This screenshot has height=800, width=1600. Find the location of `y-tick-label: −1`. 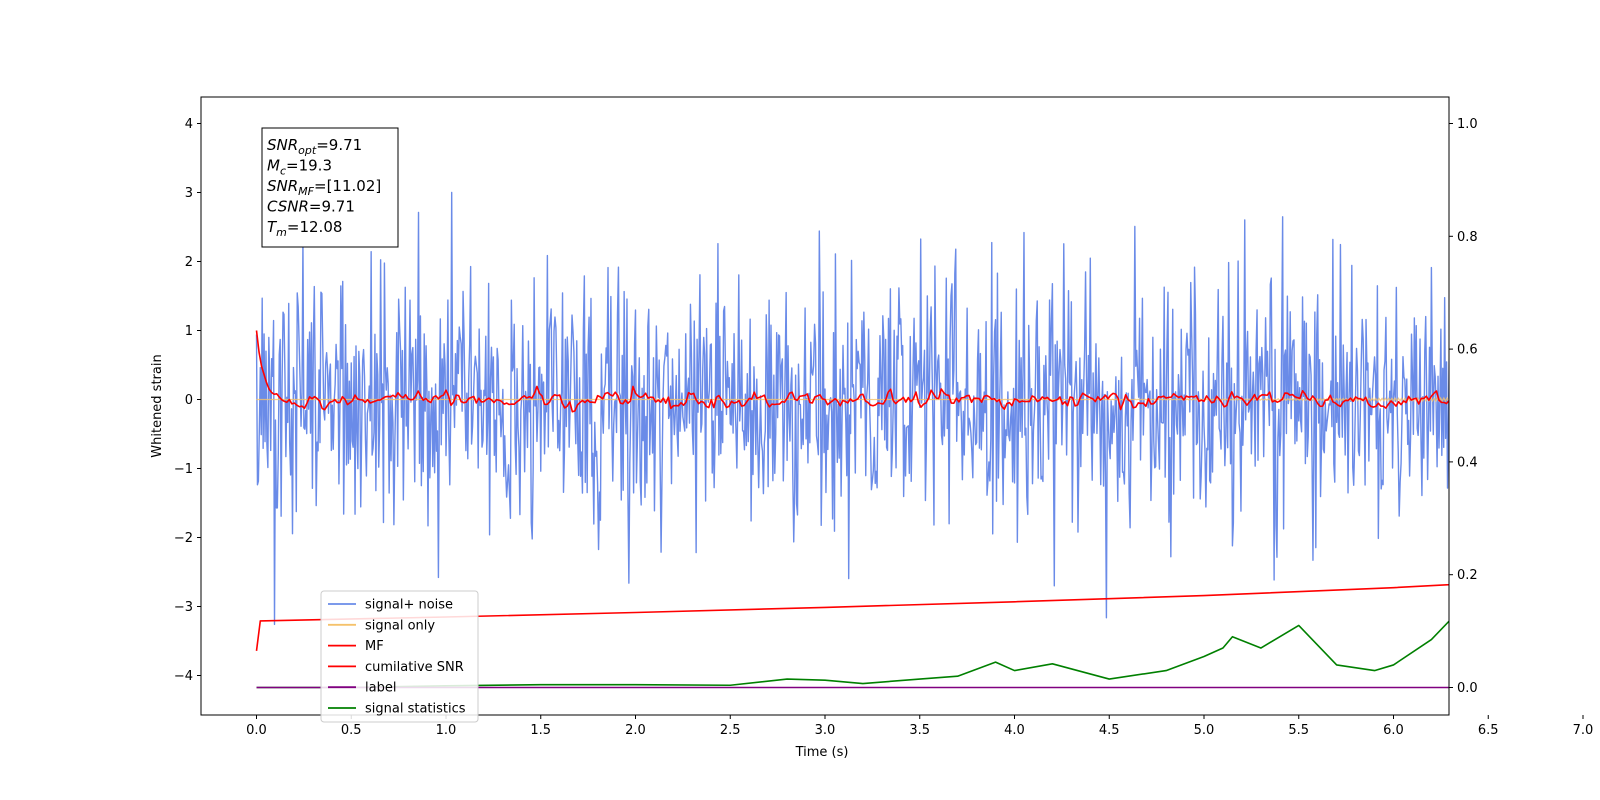

y-tick-label: −1 is located at coordinates (183, 469).